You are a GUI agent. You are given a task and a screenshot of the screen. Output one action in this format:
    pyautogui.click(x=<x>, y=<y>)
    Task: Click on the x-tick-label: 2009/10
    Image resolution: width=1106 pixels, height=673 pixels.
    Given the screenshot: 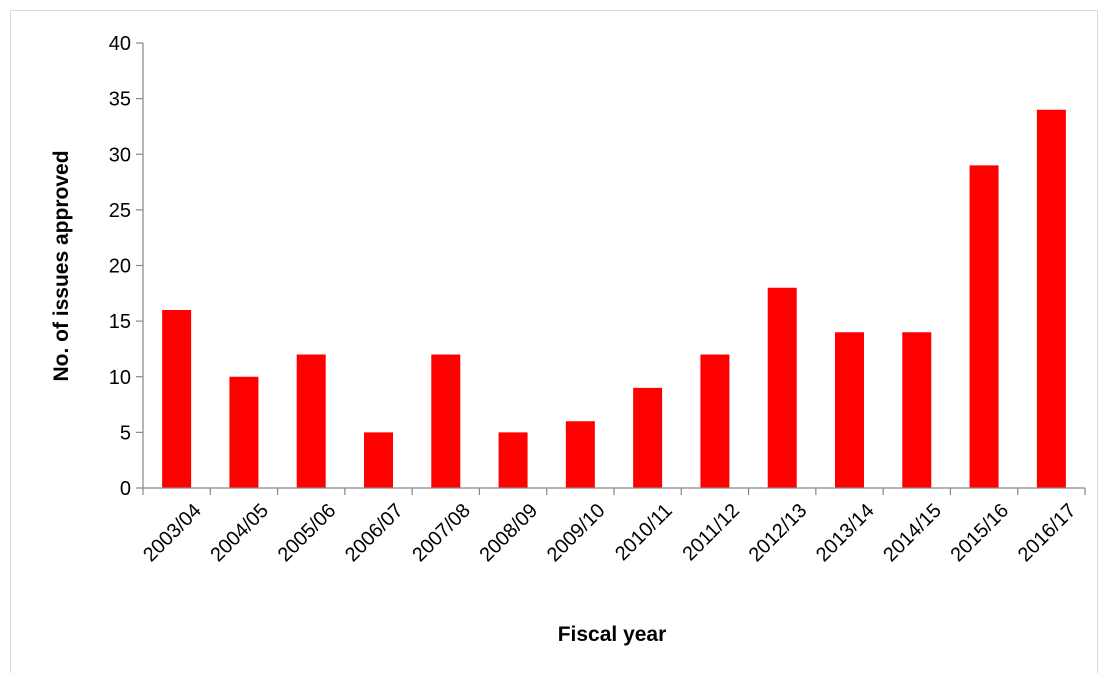 What is the action you would take?
    pyautogui.click(x=576, y=533)
    